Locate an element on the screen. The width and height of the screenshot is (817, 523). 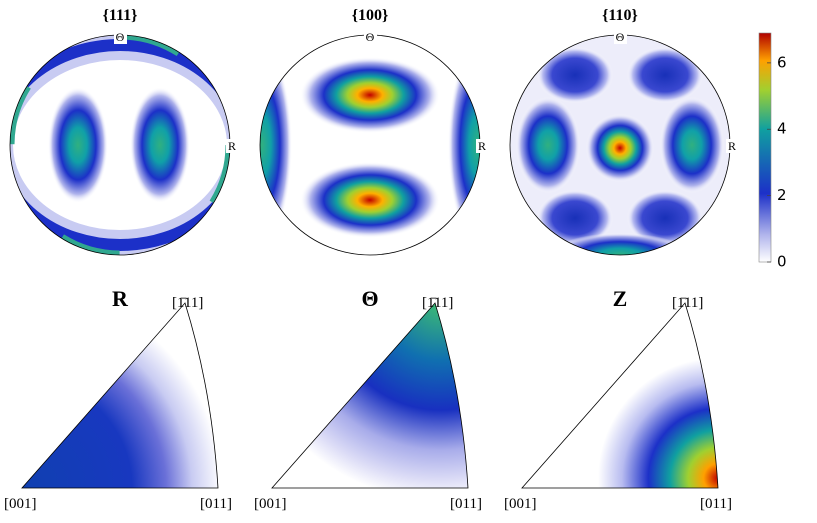
ipf-r is located at coordinates (120, 395).